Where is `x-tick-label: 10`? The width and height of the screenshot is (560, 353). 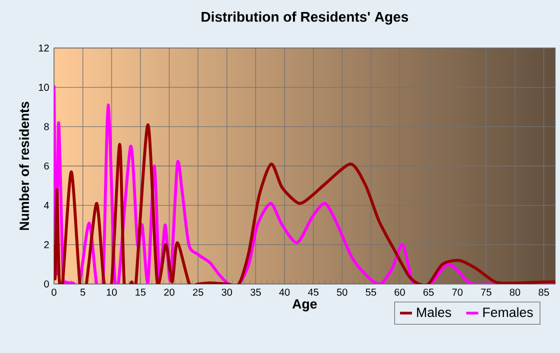
x-tick-label: 10 is located at coordinates (111, 292).